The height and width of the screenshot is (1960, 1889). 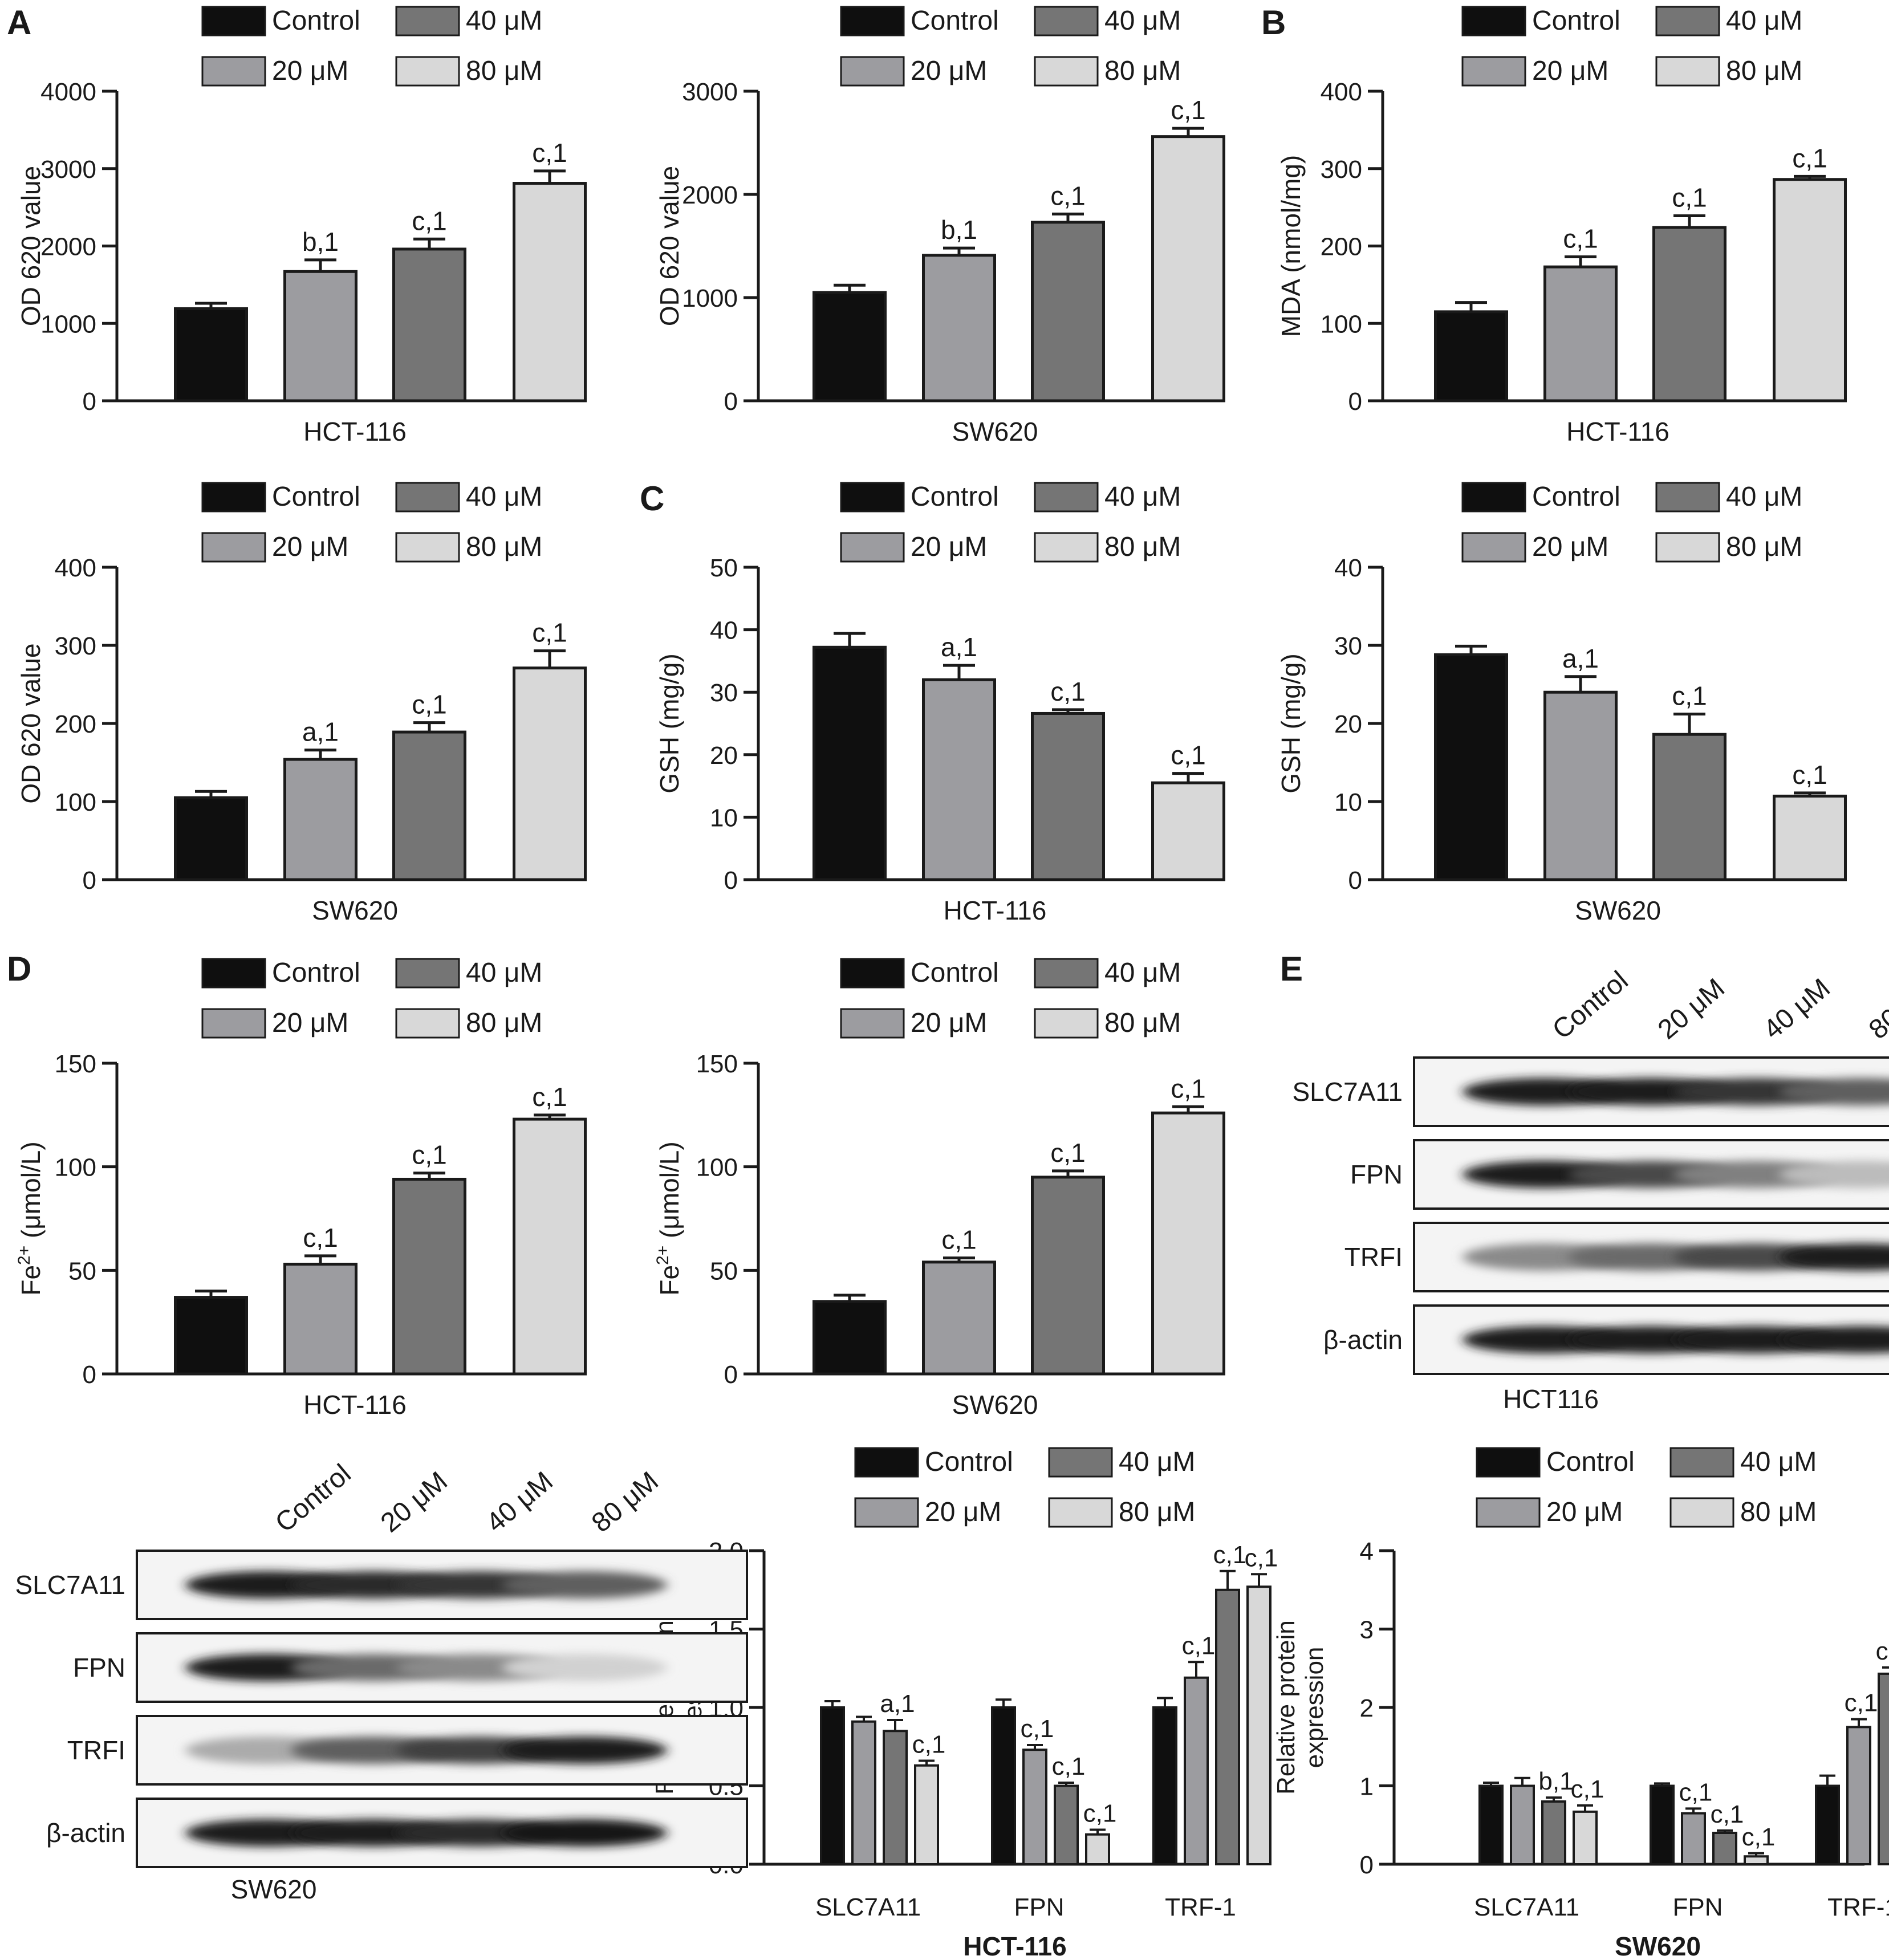 What do you see at coordinates (19, 22) in the screenshot?
I see `panel-letter-A: A` at bounding box center [19, 22].